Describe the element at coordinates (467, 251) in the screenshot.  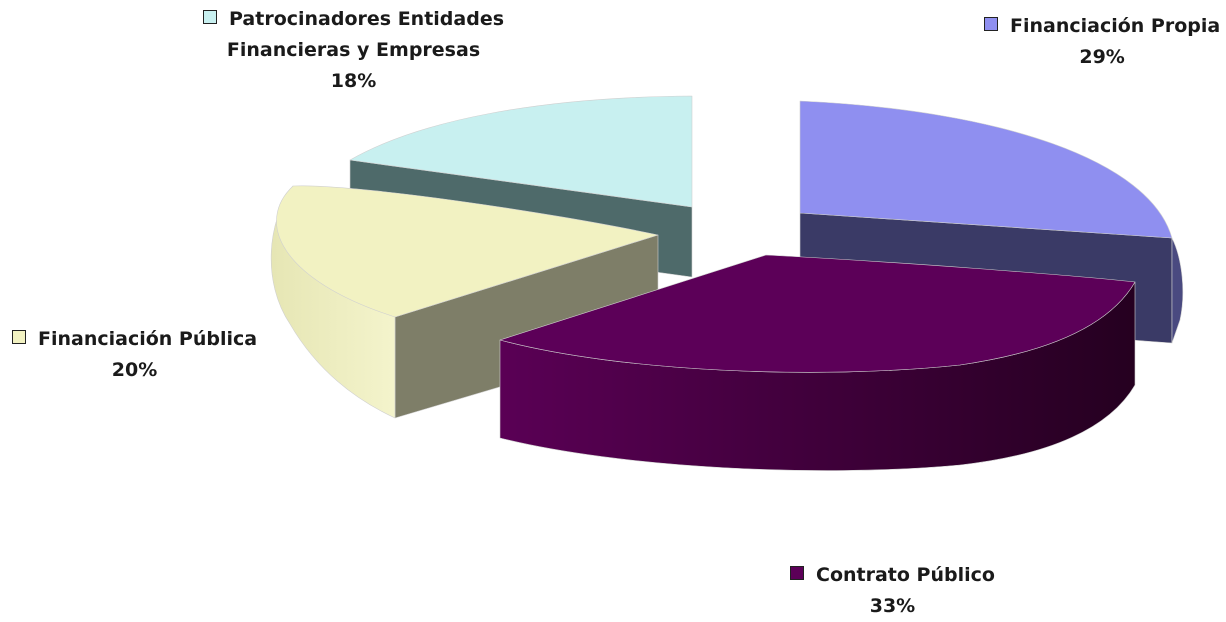
I see `slice-financiacion-publica-top` at that location.